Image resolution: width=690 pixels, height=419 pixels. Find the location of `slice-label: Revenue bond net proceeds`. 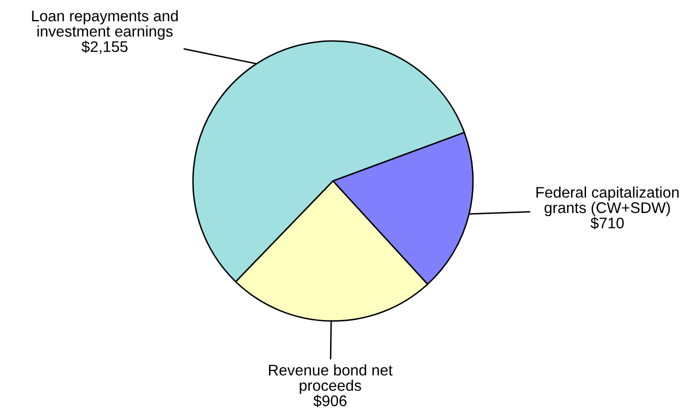

slice-label: Revenue bond net proceeds is located at coordinates (331, 379).